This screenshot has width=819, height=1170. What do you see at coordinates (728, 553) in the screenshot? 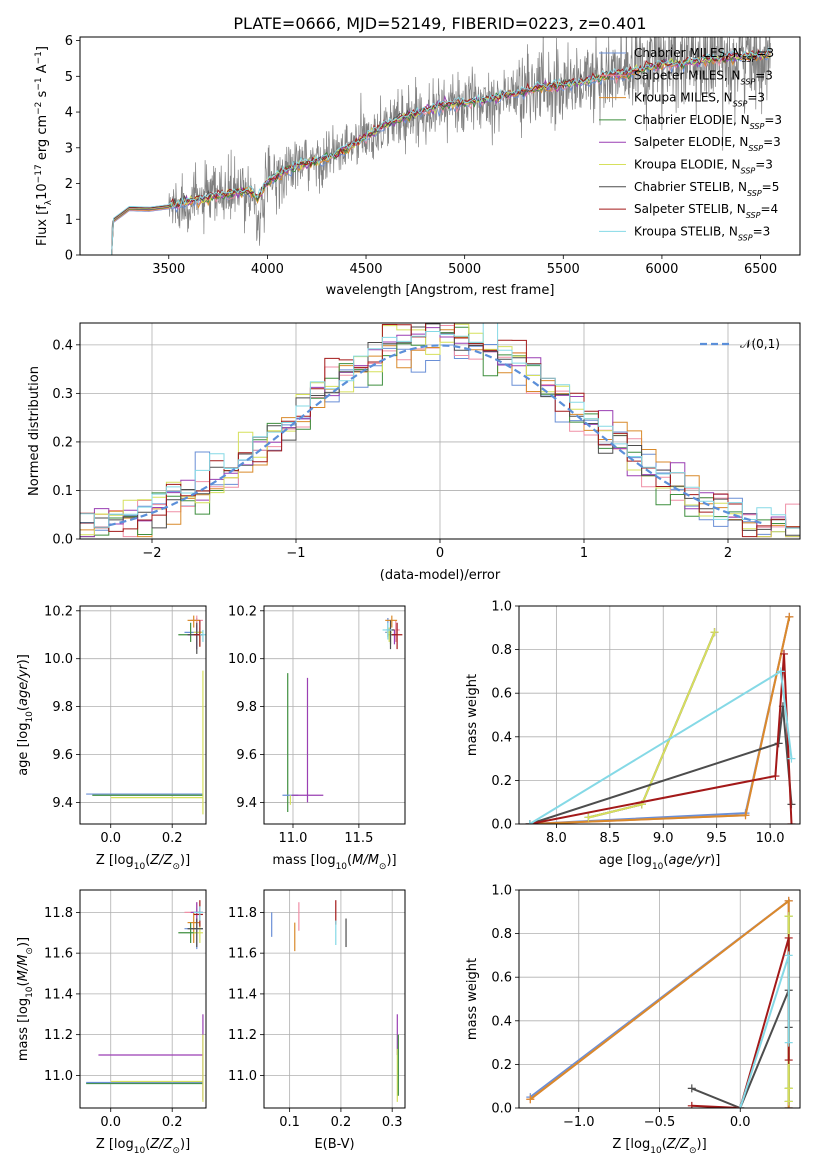
I see `x-tick-label: 2` at bounding box center [728, 553].